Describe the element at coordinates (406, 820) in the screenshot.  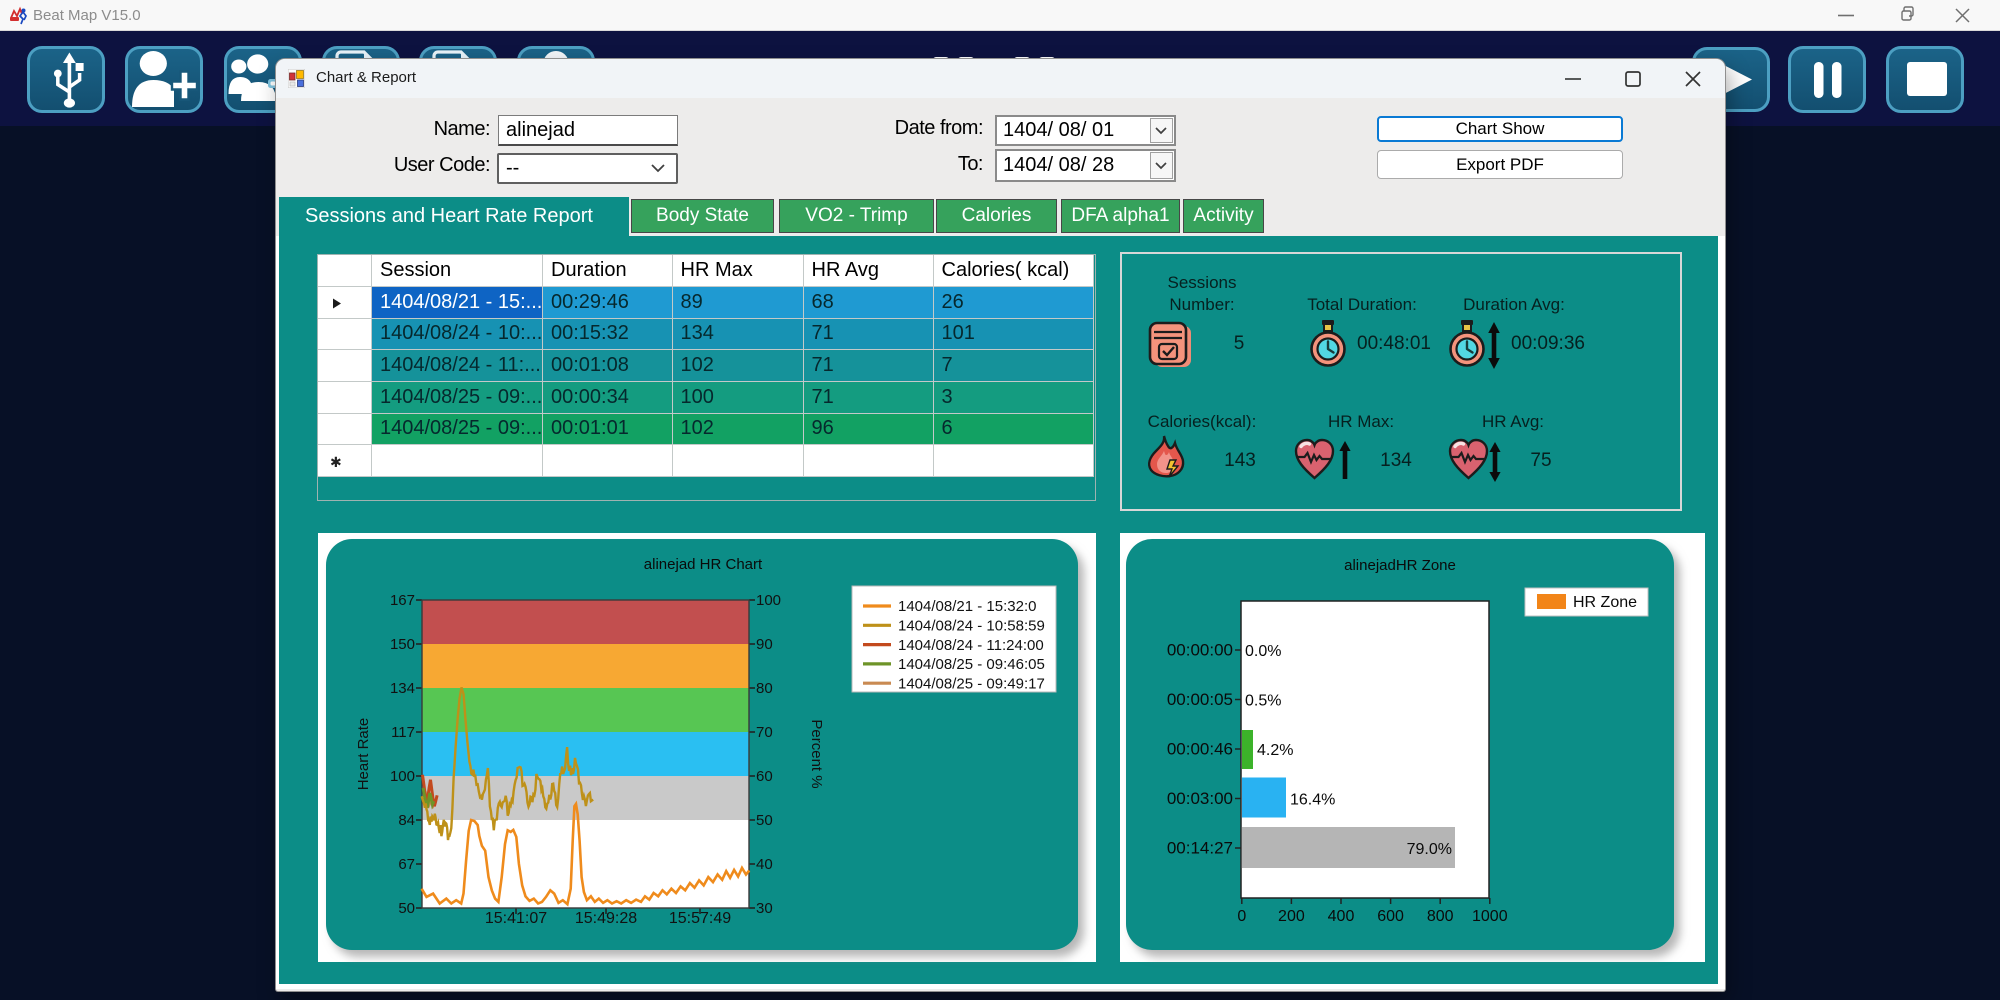
I see `svg-text: 84` at that location.